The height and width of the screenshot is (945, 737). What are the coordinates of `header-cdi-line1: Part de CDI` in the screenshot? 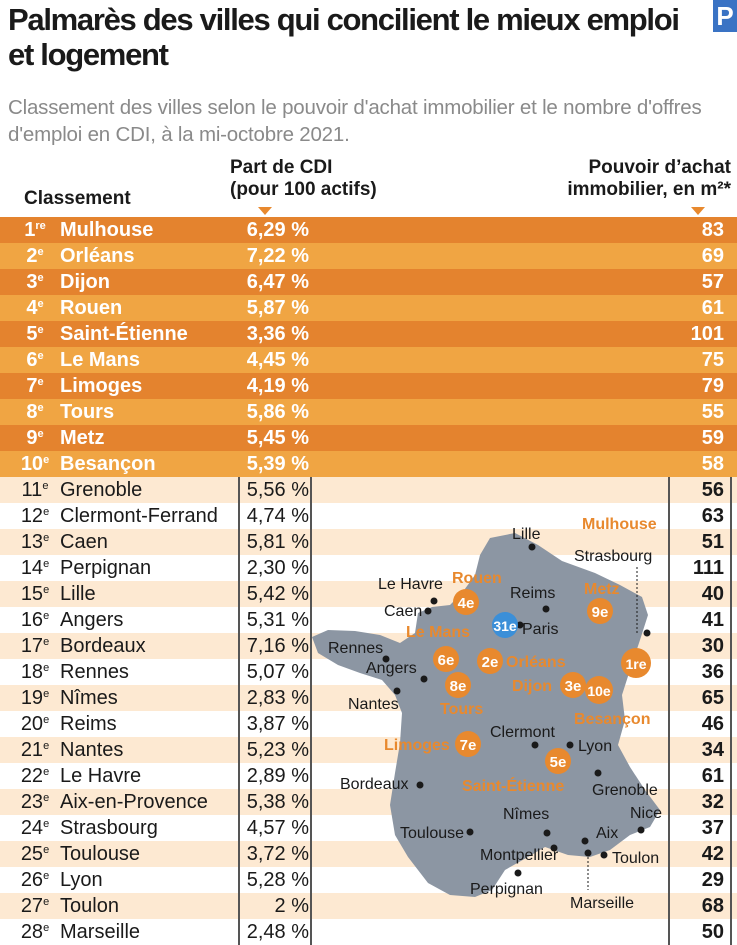 It's located at (281, 167).